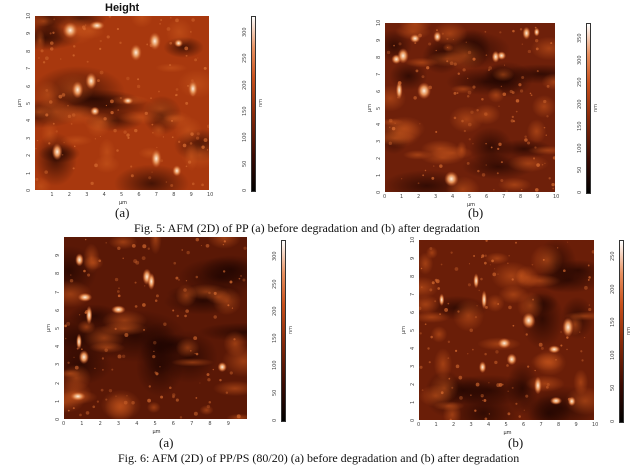  What do you see at coordinates (506, 330) in the screenshot?
I see `afm-height-image-fig6-b` at bounding box center [506, 330].